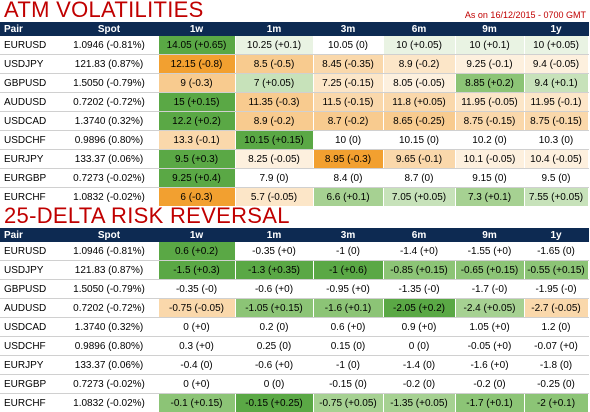 The image size is (590, 412). Describe the element at coordinates (274, 178) in the screenshot. I see `value-cell: 7.9 (0)` at that location.